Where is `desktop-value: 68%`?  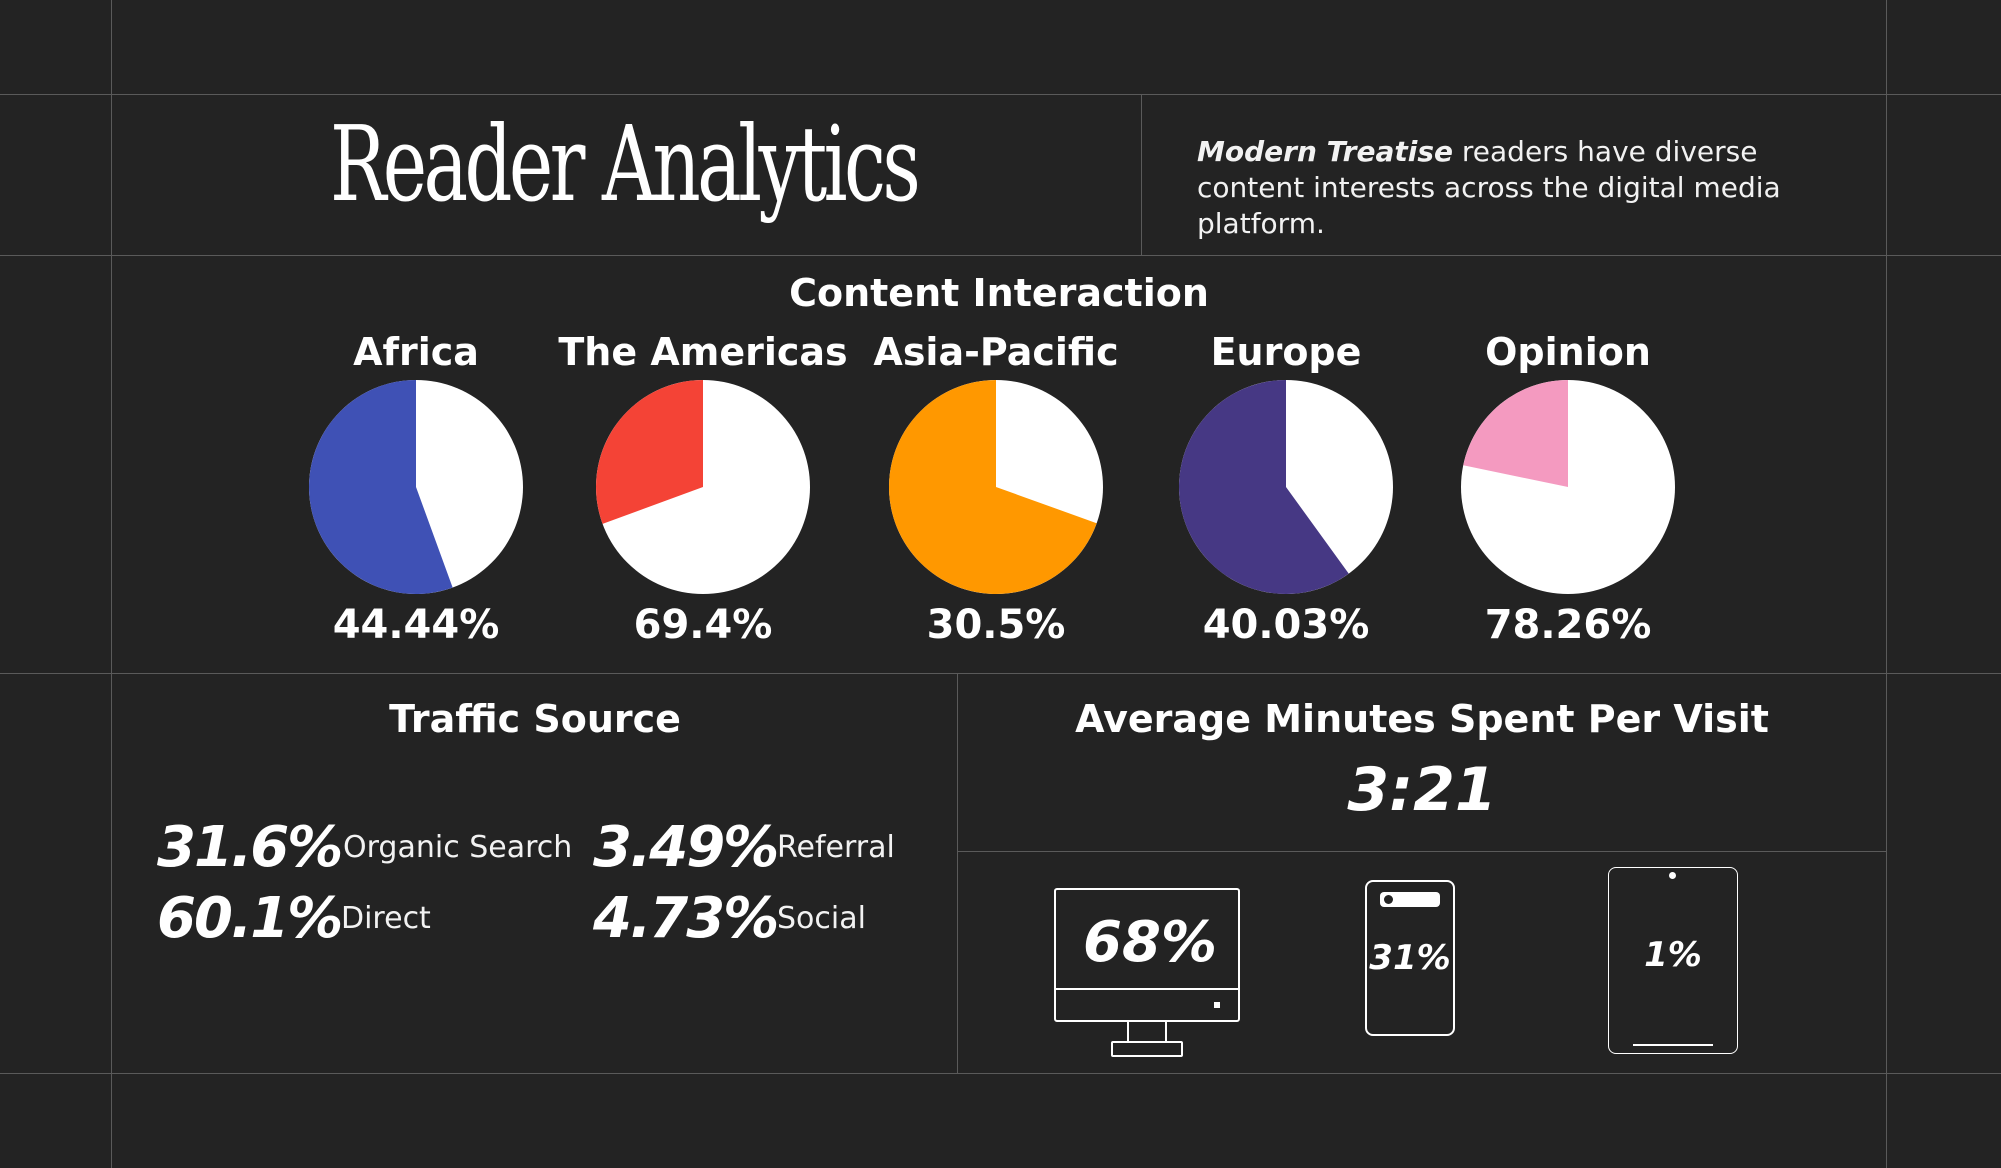 desktop-value: 68% is located at coordinates (1150, 942).